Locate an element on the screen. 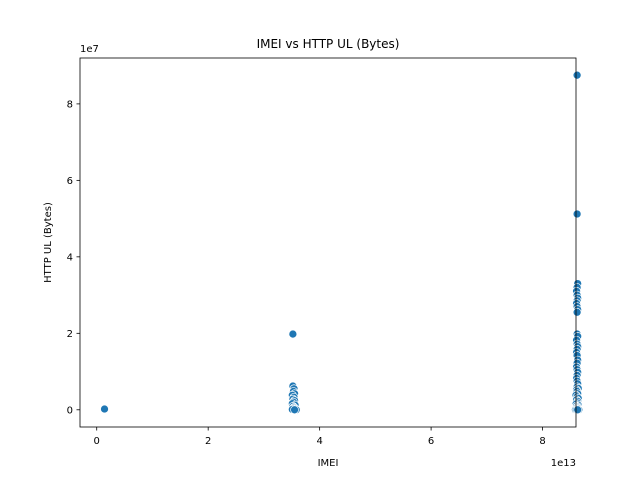  x-tick-label: 4 is located at coordinates (319, 441).